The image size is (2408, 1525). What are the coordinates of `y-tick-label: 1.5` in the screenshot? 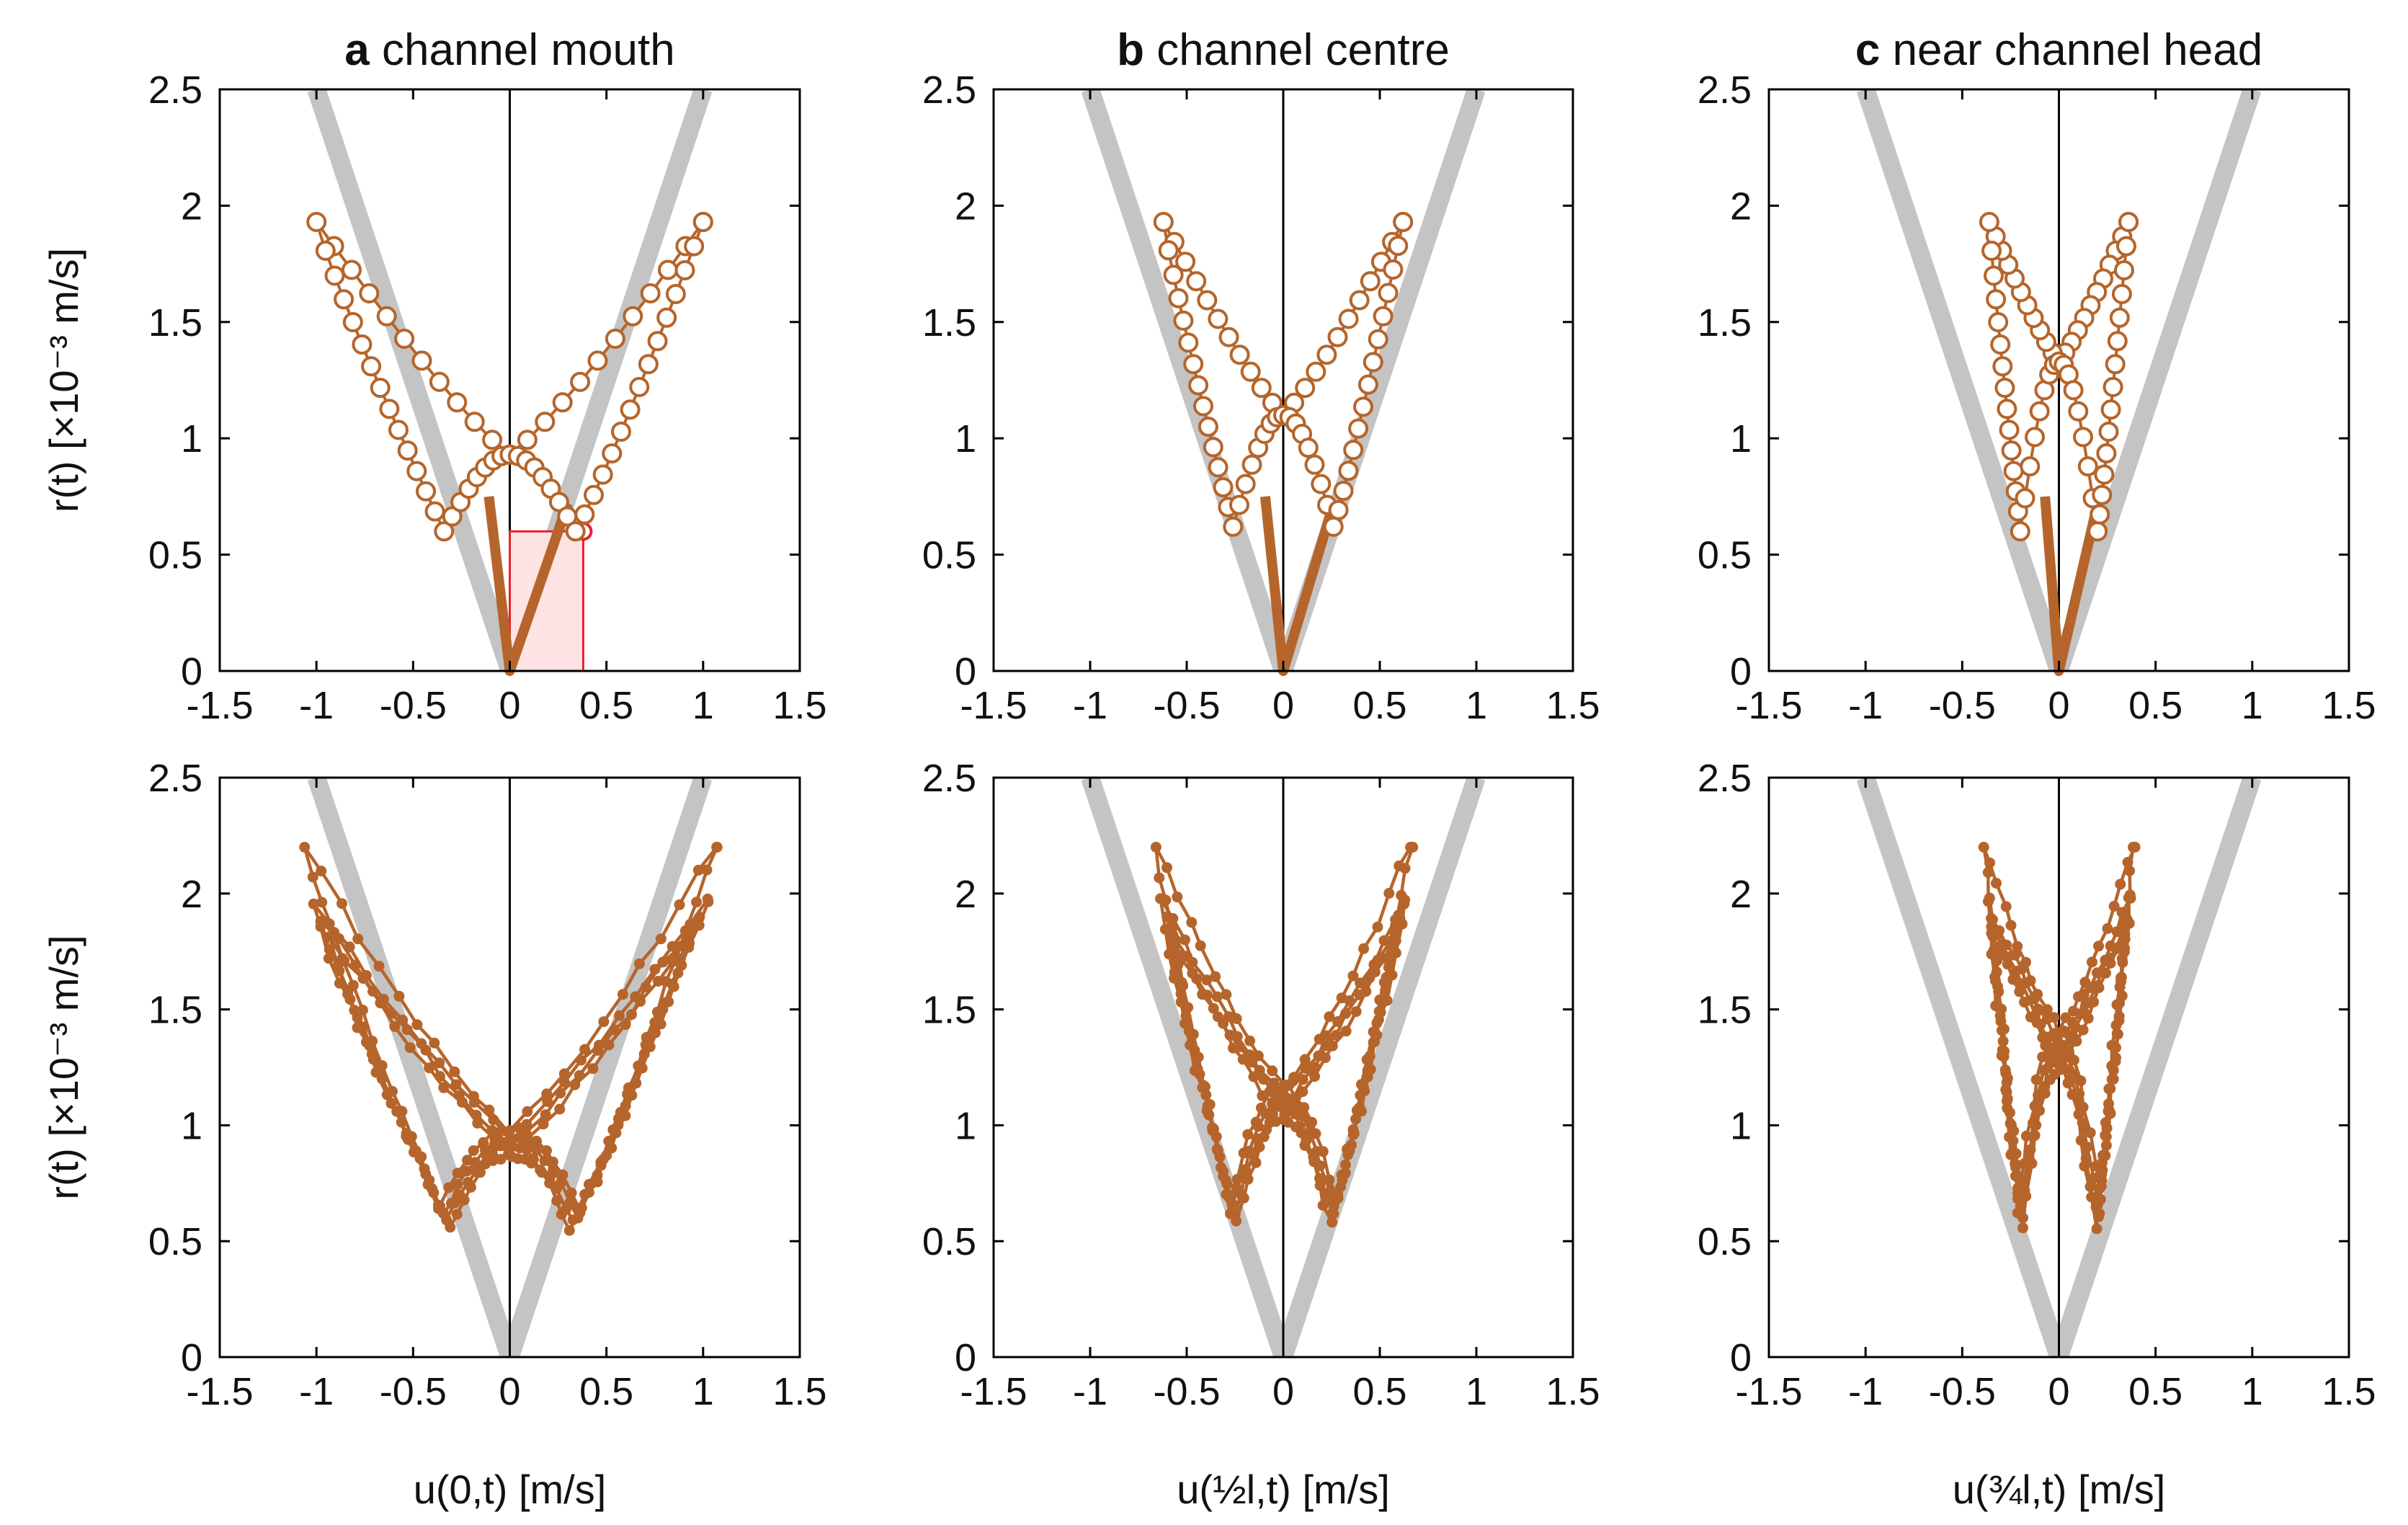 It's located at (949, 322).